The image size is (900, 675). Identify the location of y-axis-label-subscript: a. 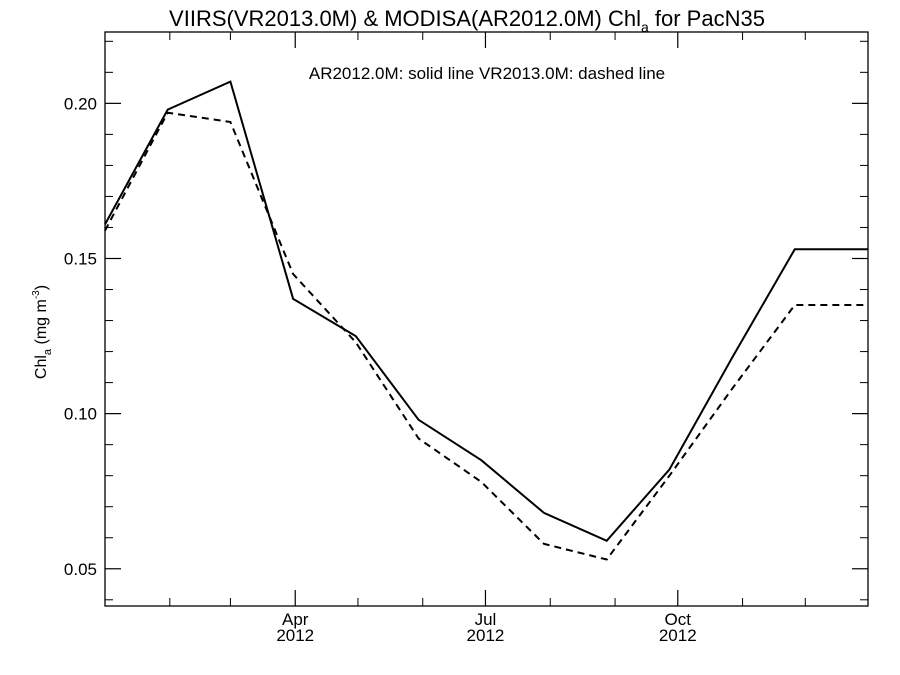
(48, 351).